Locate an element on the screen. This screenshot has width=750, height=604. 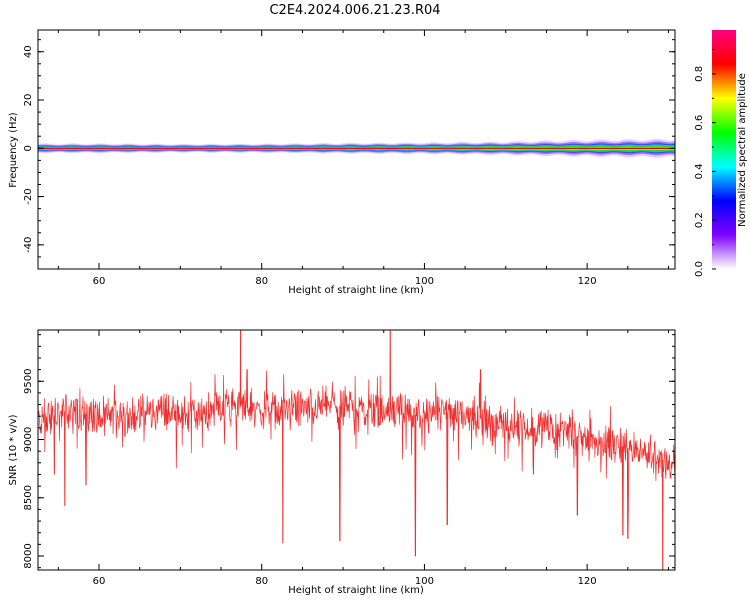
y-tick-label: 0 is located at coordinates (28, 148).